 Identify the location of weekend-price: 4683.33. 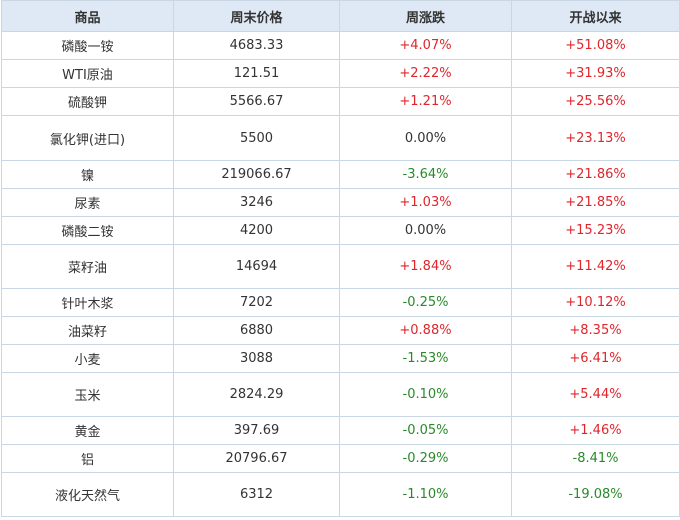
(256, 45).